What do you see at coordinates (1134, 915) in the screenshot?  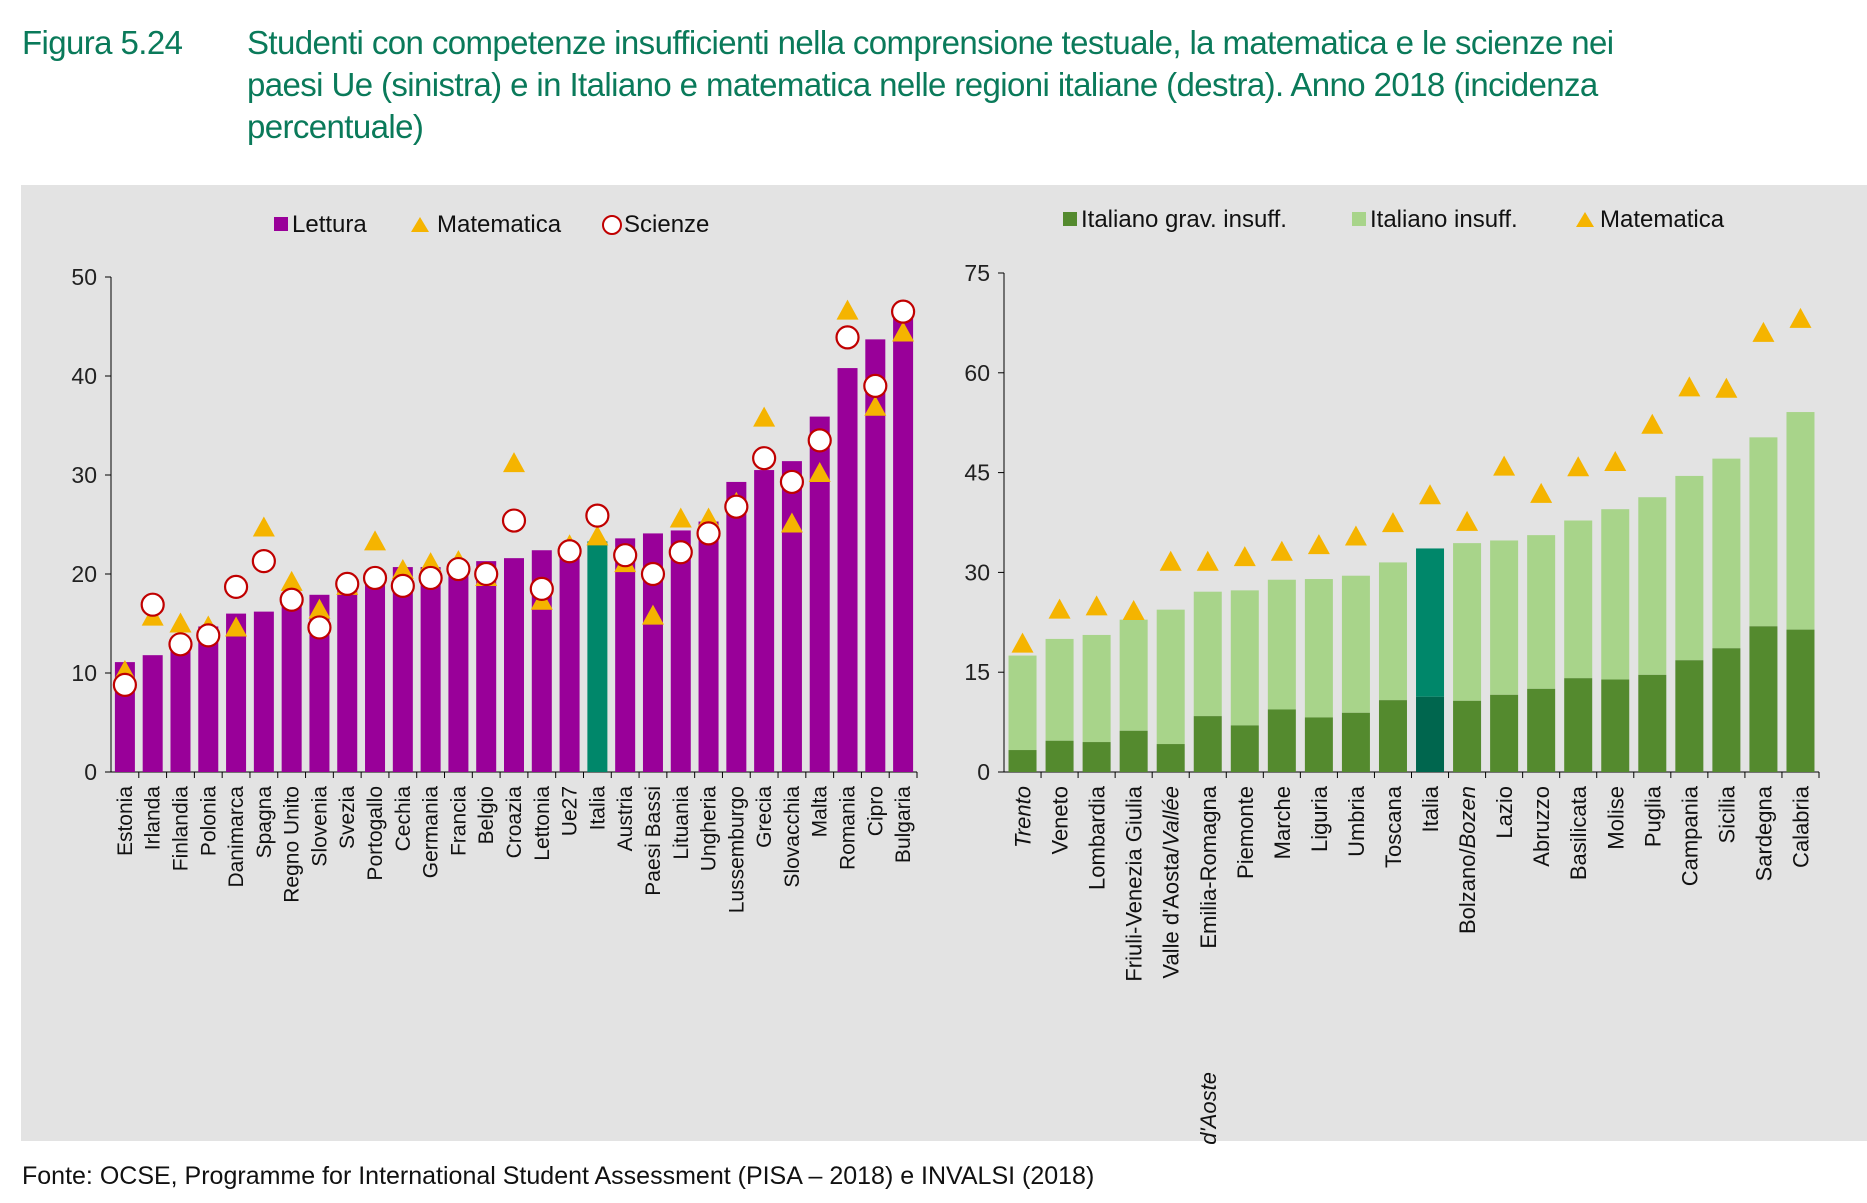 I see `label-part: Friuli-Venezia` at bounding box center [1134, 915].